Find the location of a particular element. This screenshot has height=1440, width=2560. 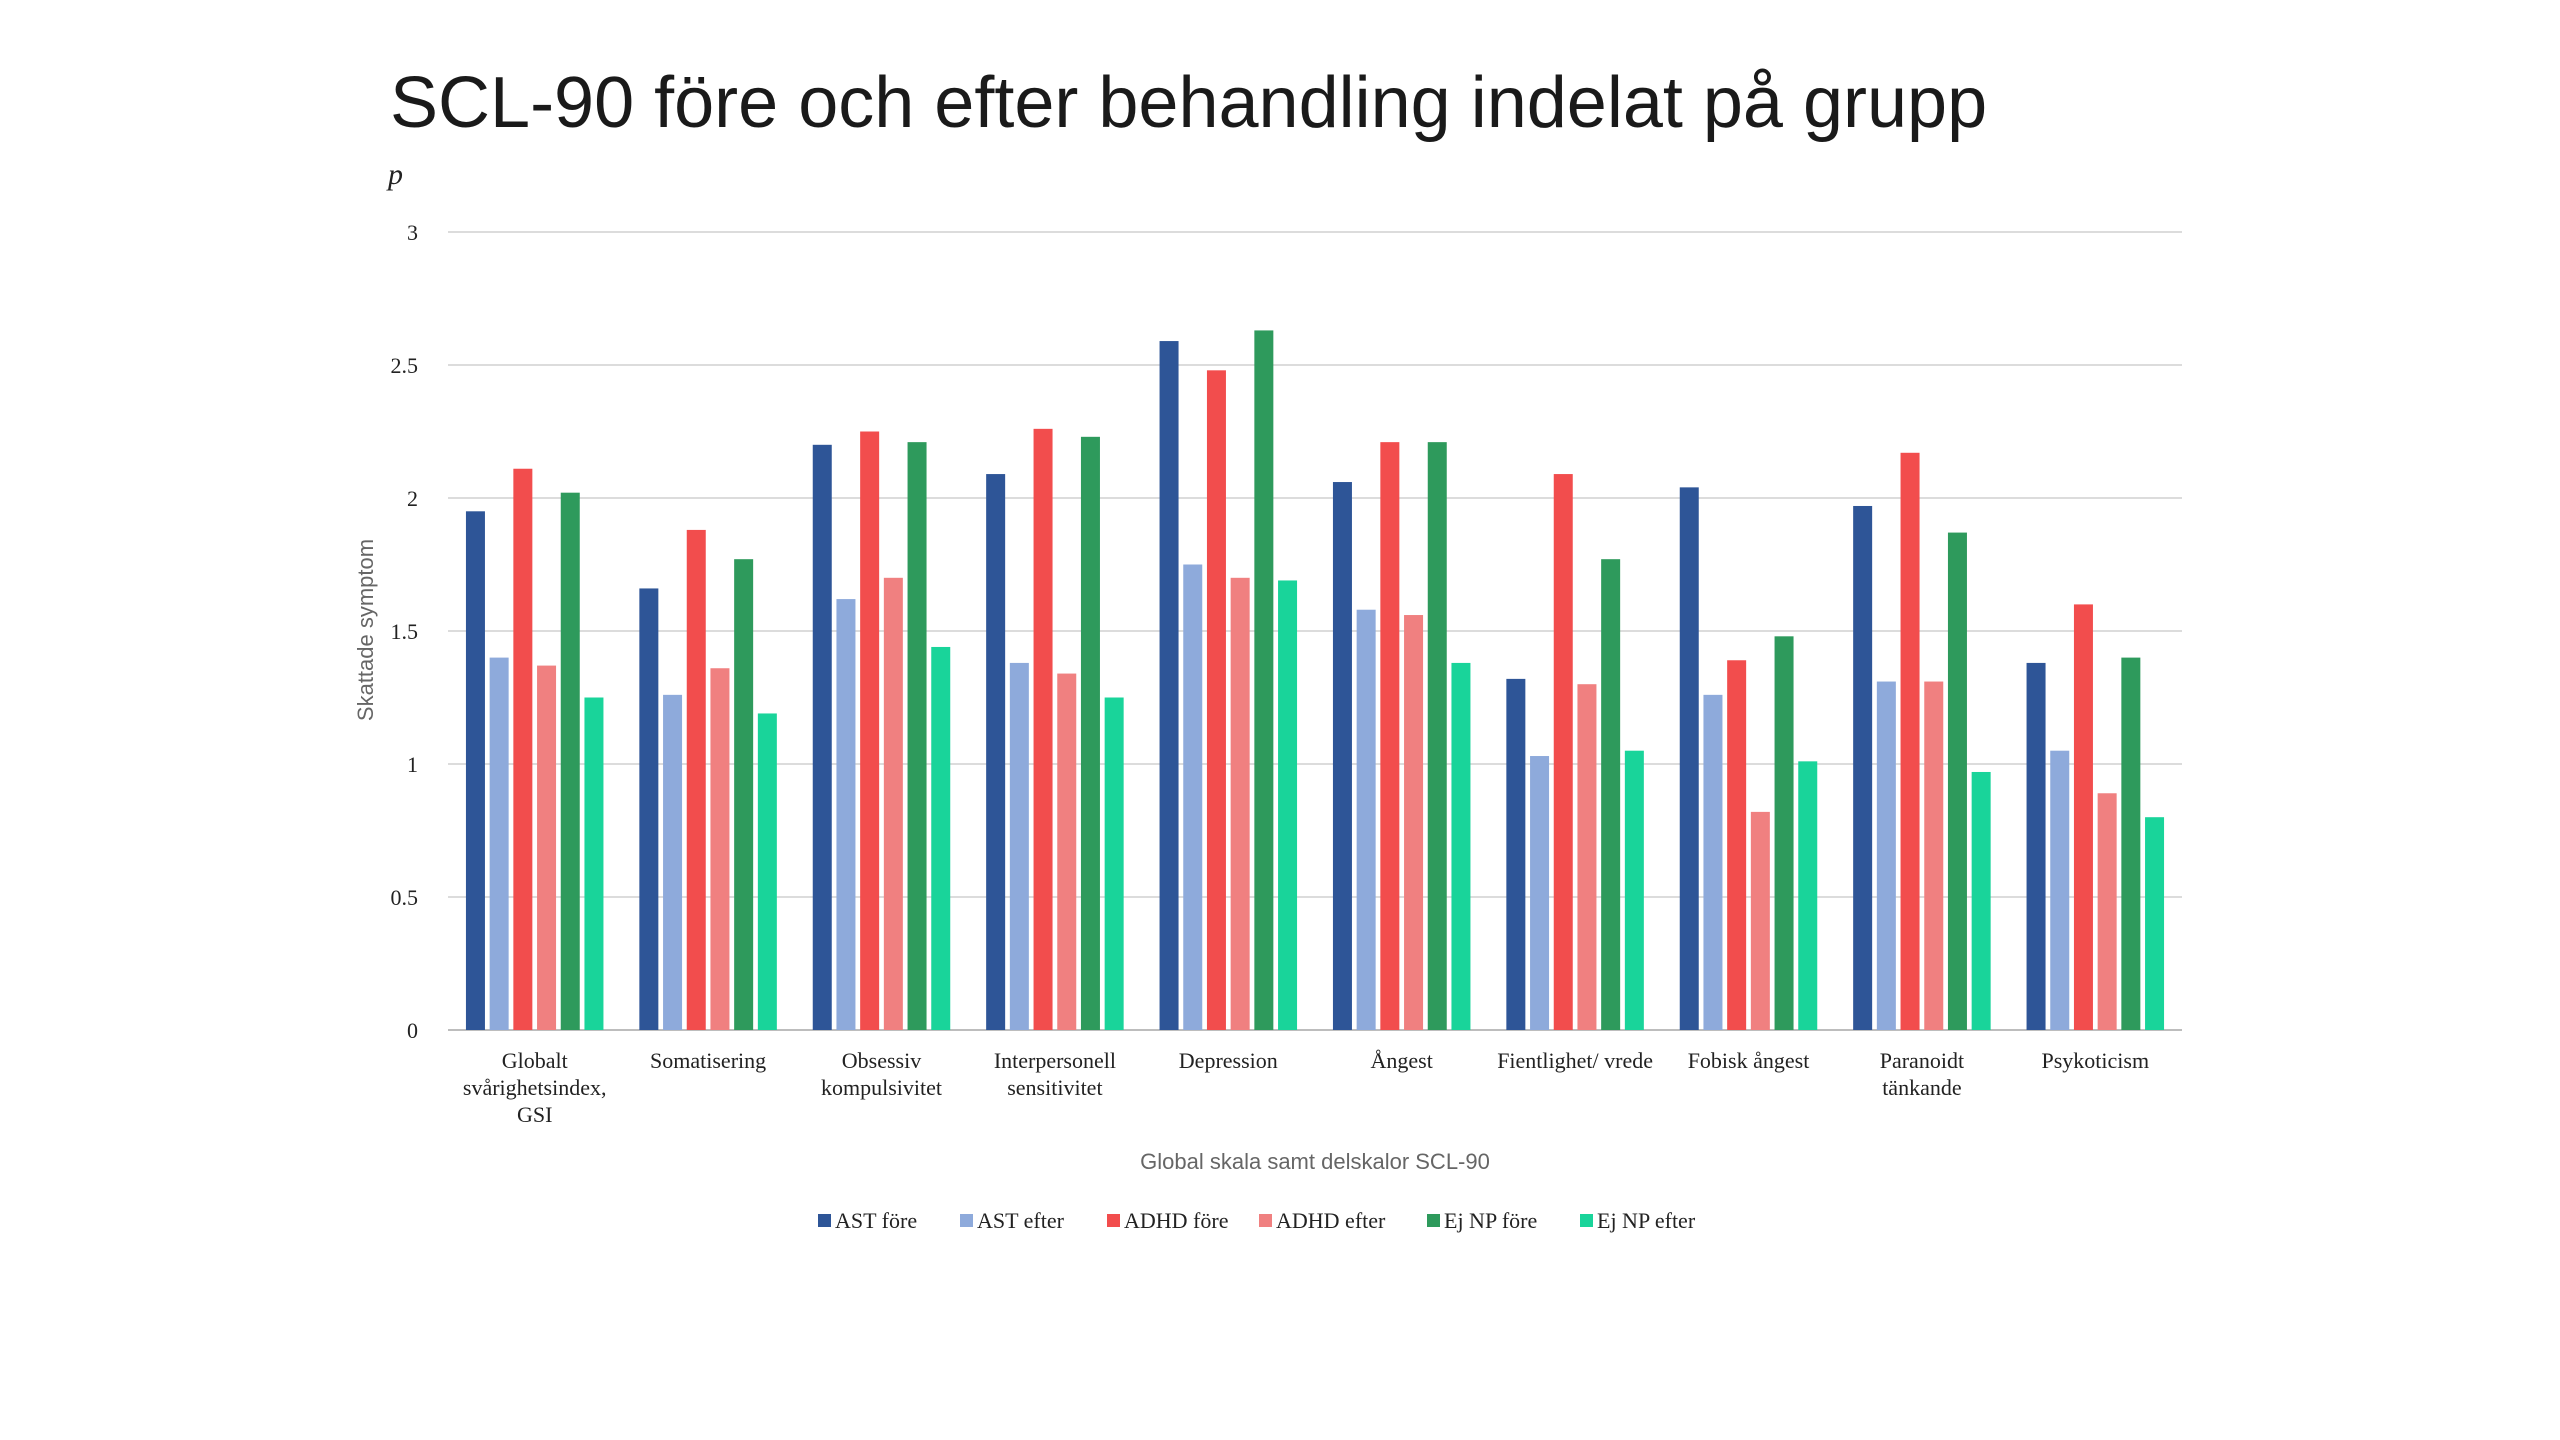

x-axis-label: Global skala samt delskalor SCL-90 is located at coordinates (1315, 1161).